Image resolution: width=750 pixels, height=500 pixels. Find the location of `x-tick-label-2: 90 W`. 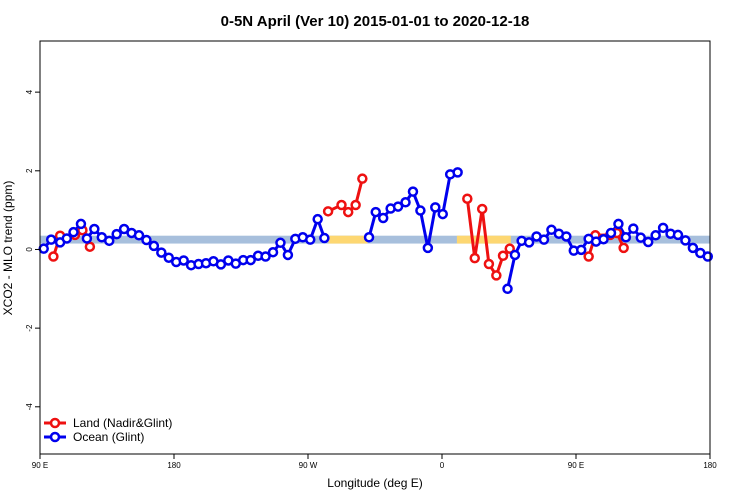

x-tick-label-2: 90 W is located at coordinates (308, 465).